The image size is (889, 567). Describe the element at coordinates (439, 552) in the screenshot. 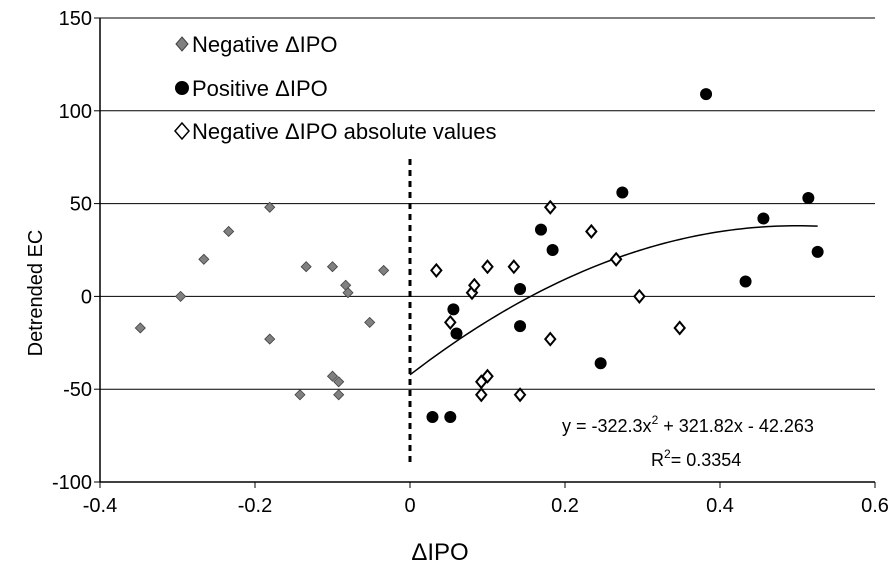

I see `x-axis-title: ΔIPO` at that location.